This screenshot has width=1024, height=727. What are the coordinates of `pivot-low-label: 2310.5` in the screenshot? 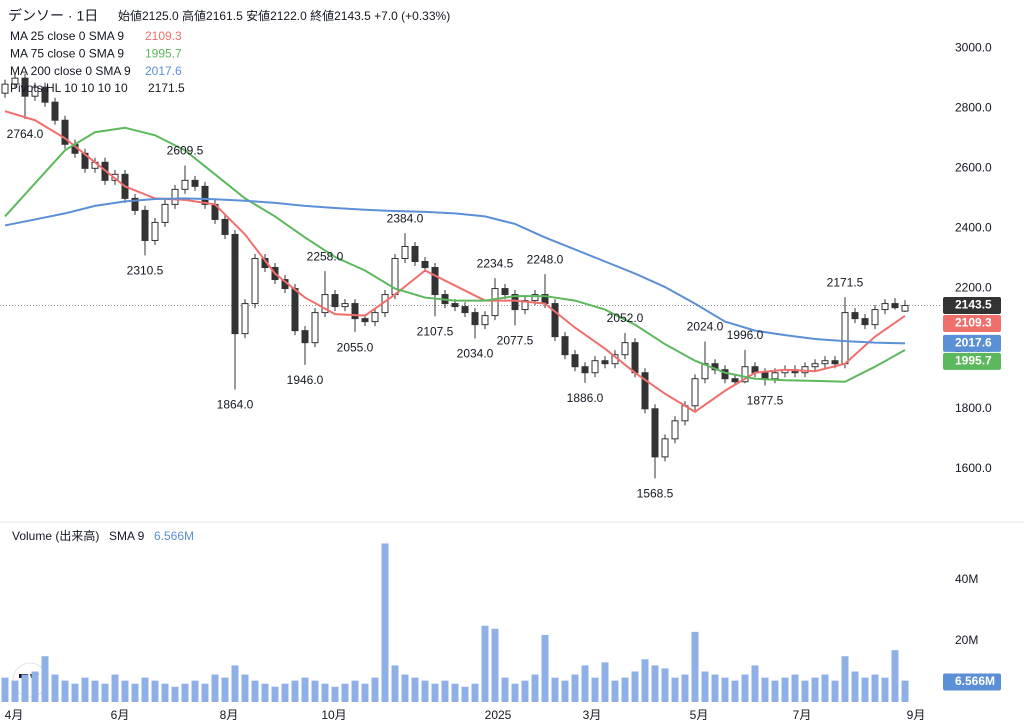 It's located at (145, 271).